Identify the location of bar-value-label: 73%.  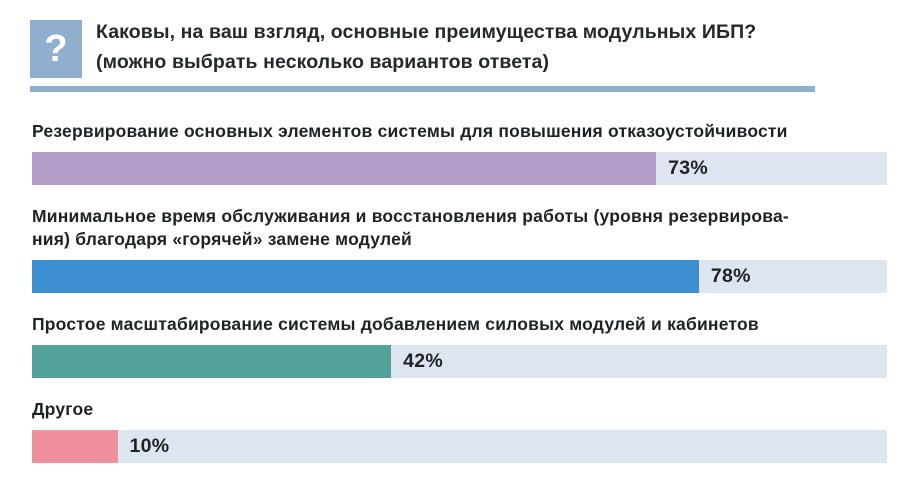
(688, 168).